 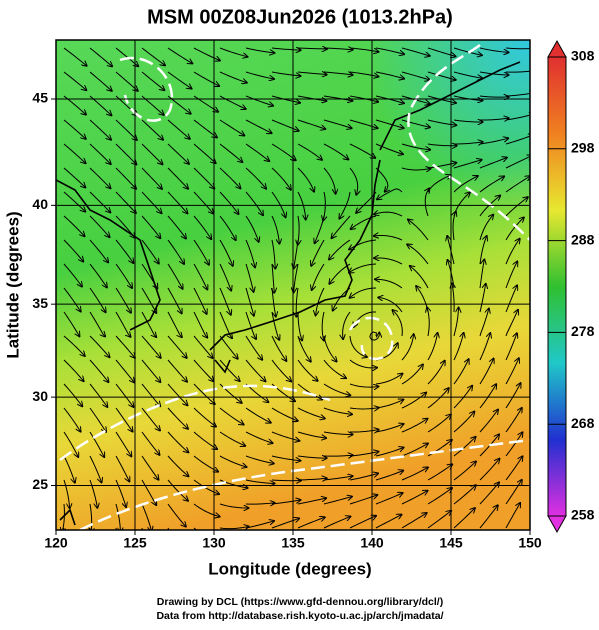 What do you see at coordinates (583, 148) in the screenshot?
I see `colorbar-tick-label: 298` at bounding box center [583, 148].